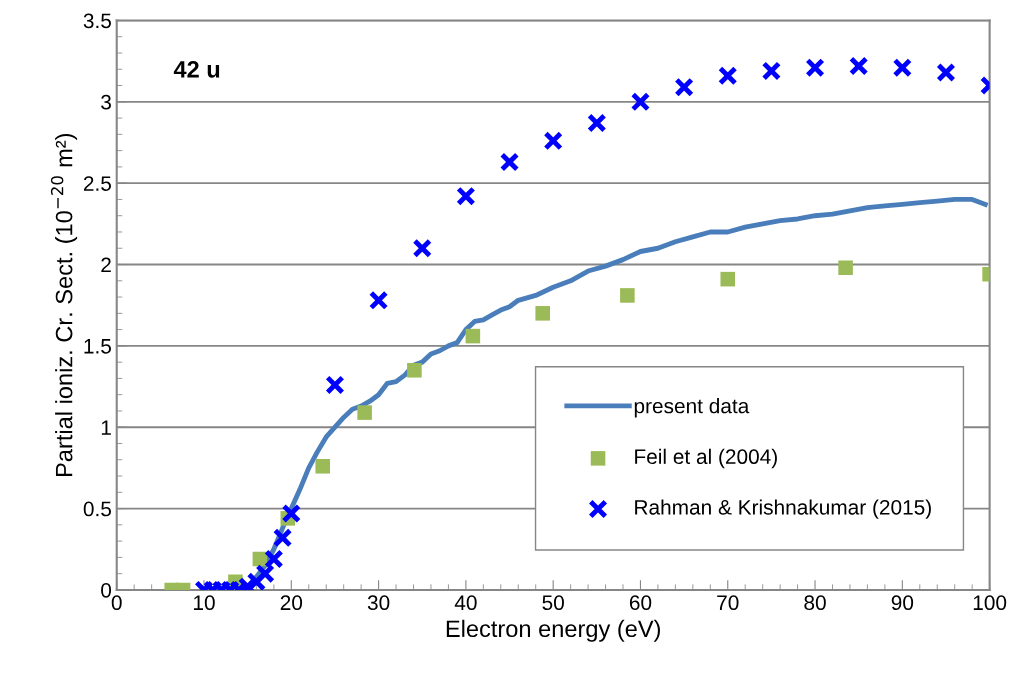 This screenshot has height=682, width=1015. I want to click on x-tick-label: 20, so click(291, 603).